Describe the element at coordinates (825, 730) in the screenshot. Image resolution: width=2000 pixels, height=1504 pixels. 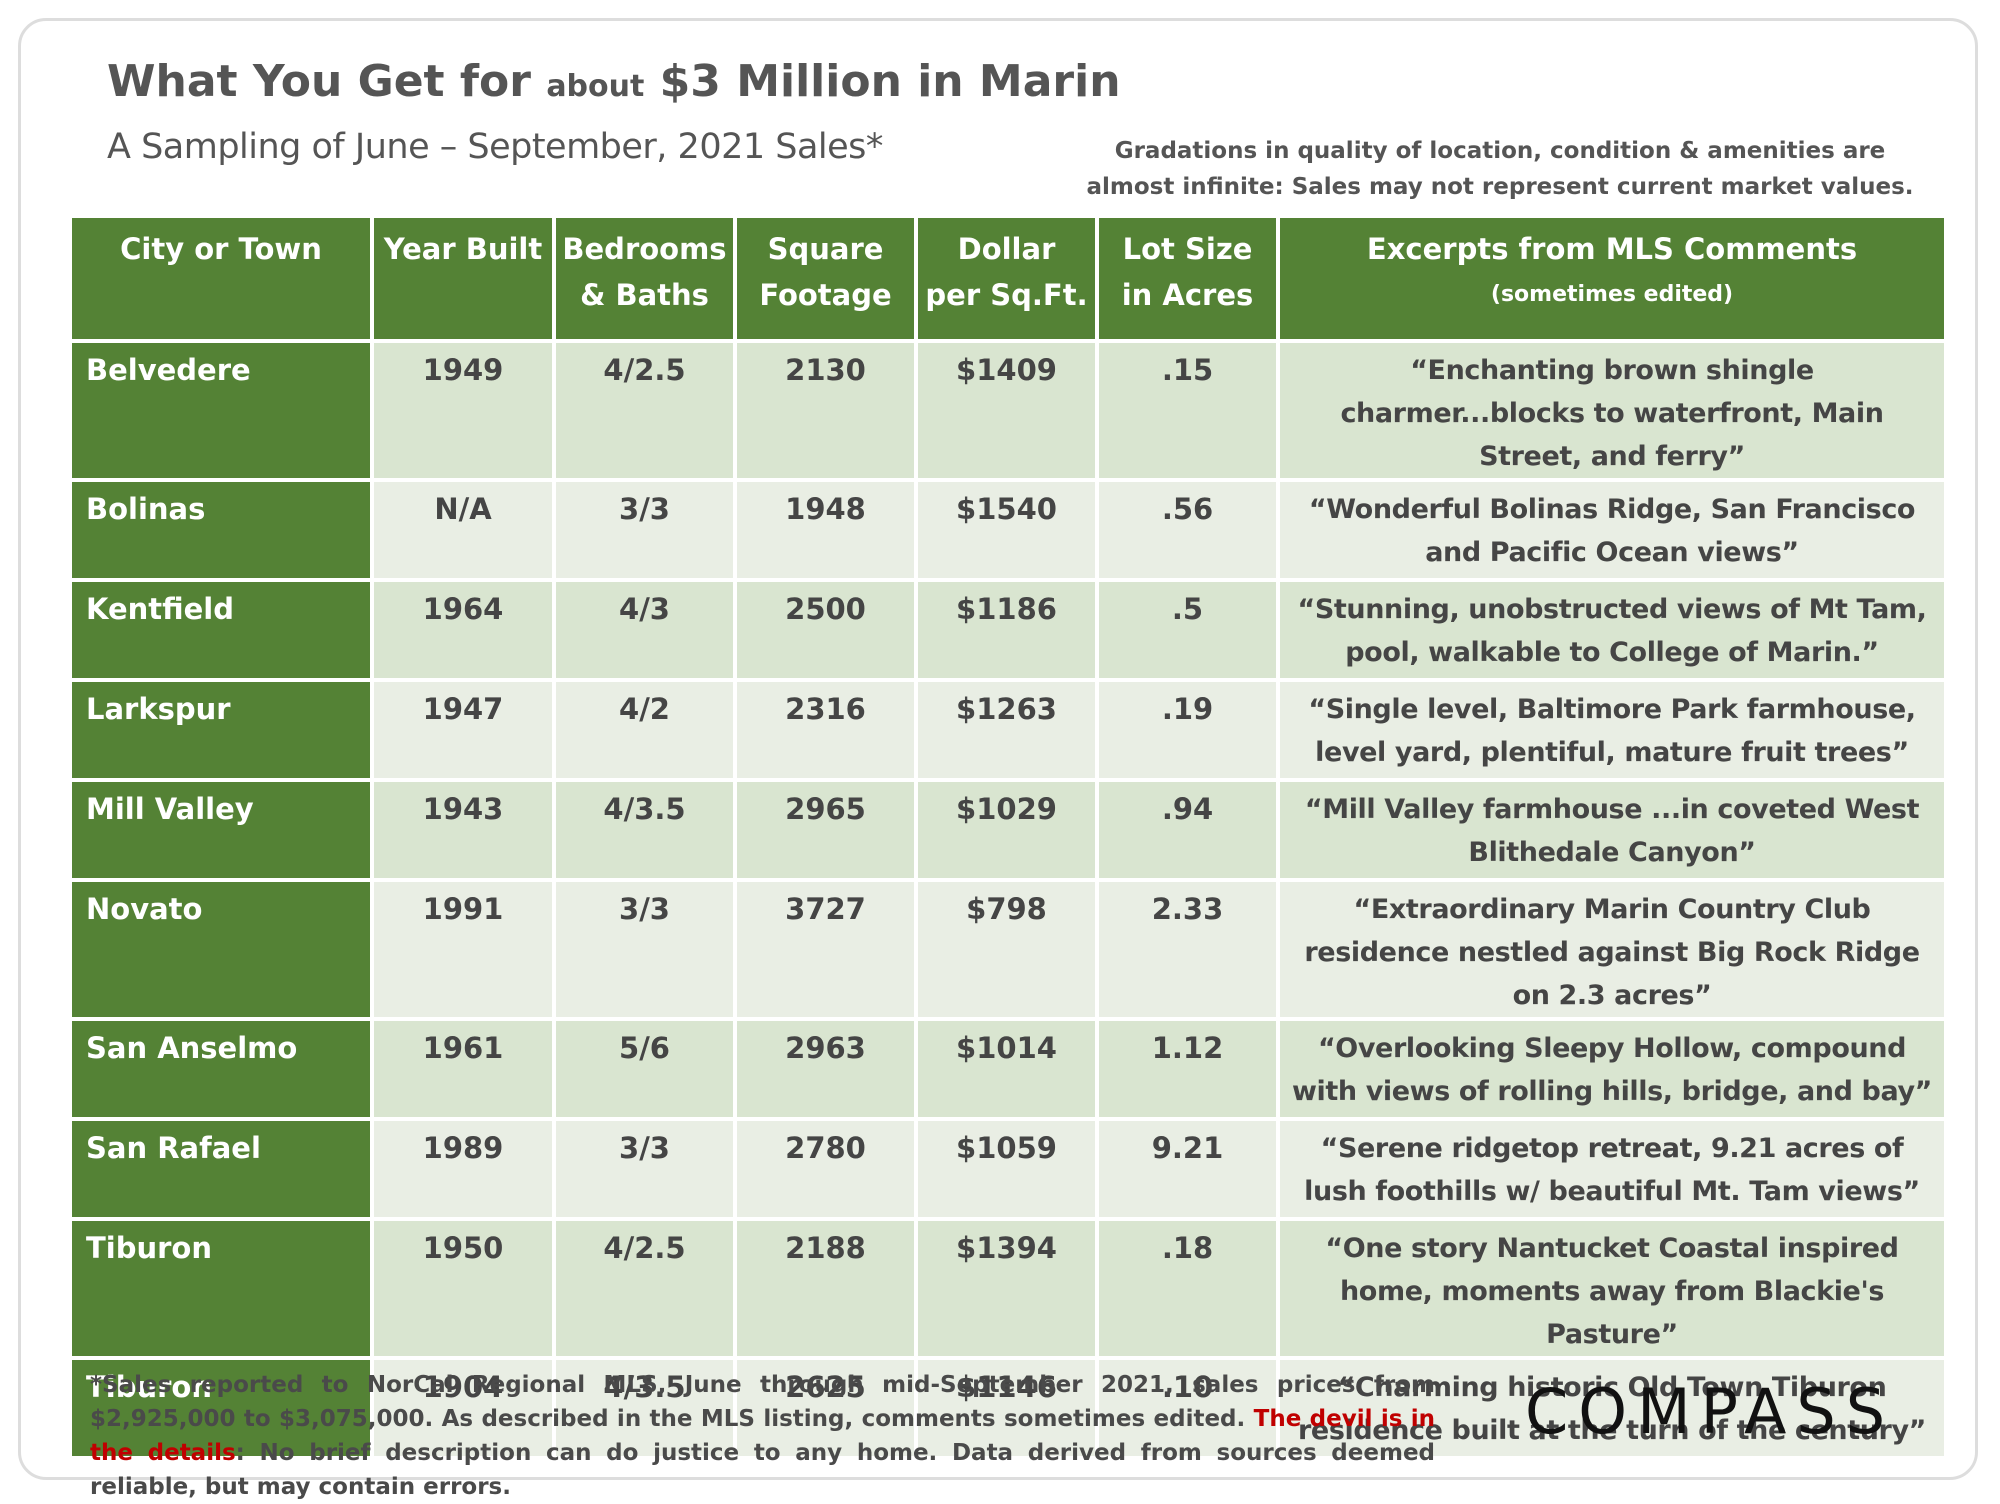
I see `cell: 2316` at that location.